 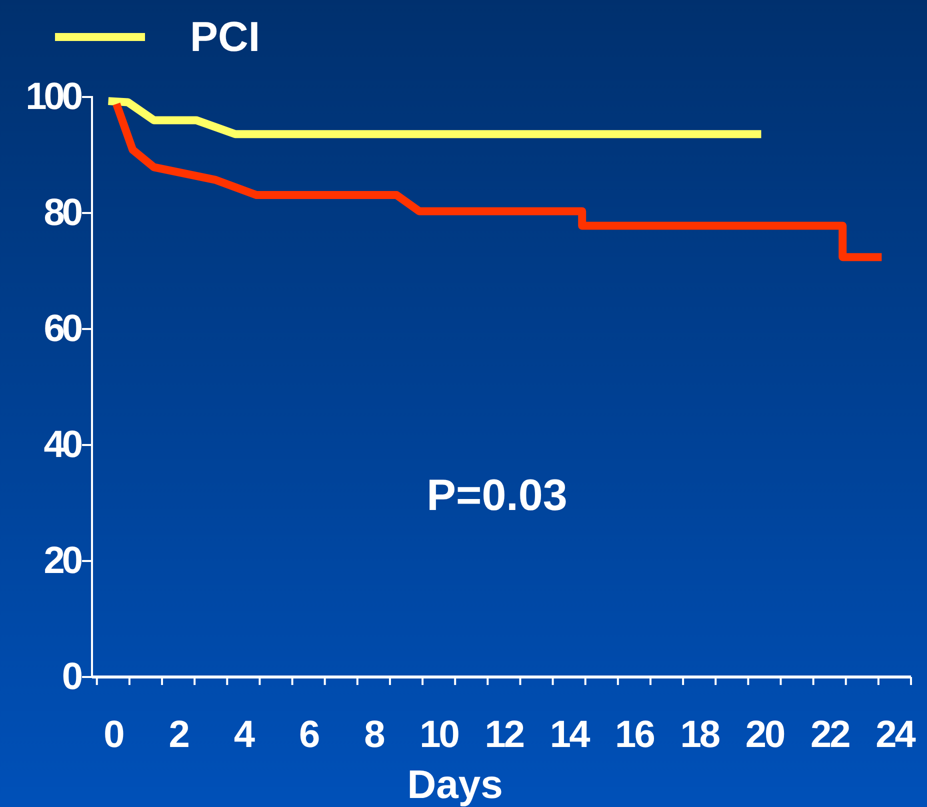 I want to click on legend-label: PCI, so click(x=225, y=36).